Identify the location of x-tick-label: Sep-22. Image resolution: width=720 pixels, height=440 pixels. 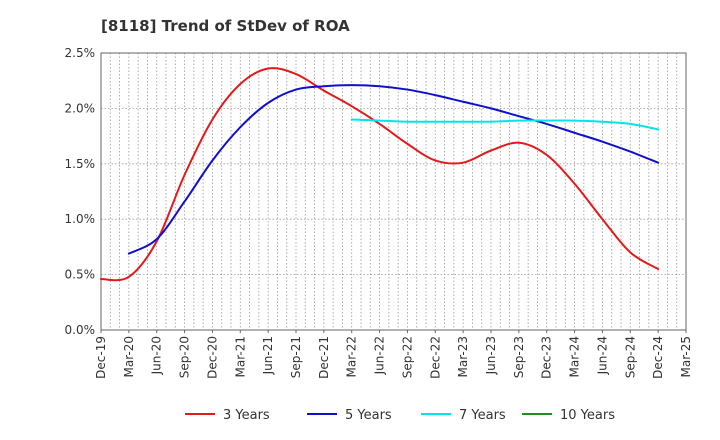
(407, 357).